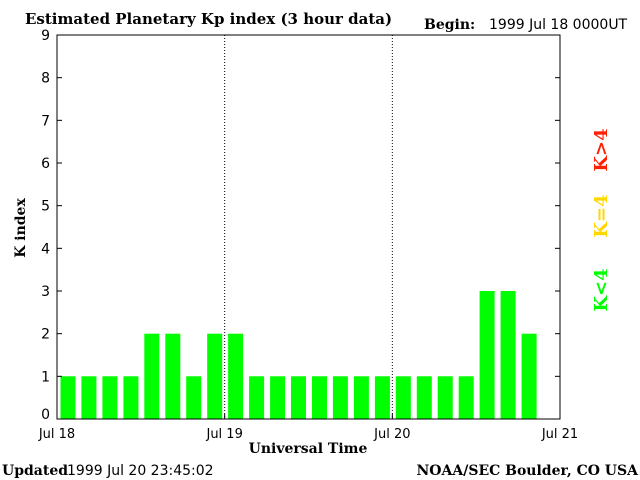 The height and width of the screenshot is (480, 640). Describe the element at coordinates (449, 25) in the screenshot. I see `begin-label: Begin:` at that location.